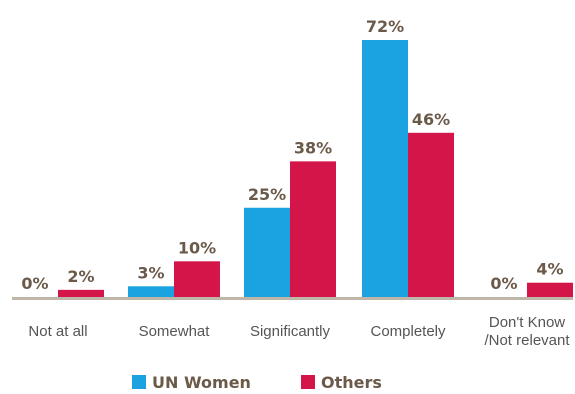  Describe the element at coordinates (201, 382) in the screenshot. I see `legend-label-un-women: UN Women` at that location.